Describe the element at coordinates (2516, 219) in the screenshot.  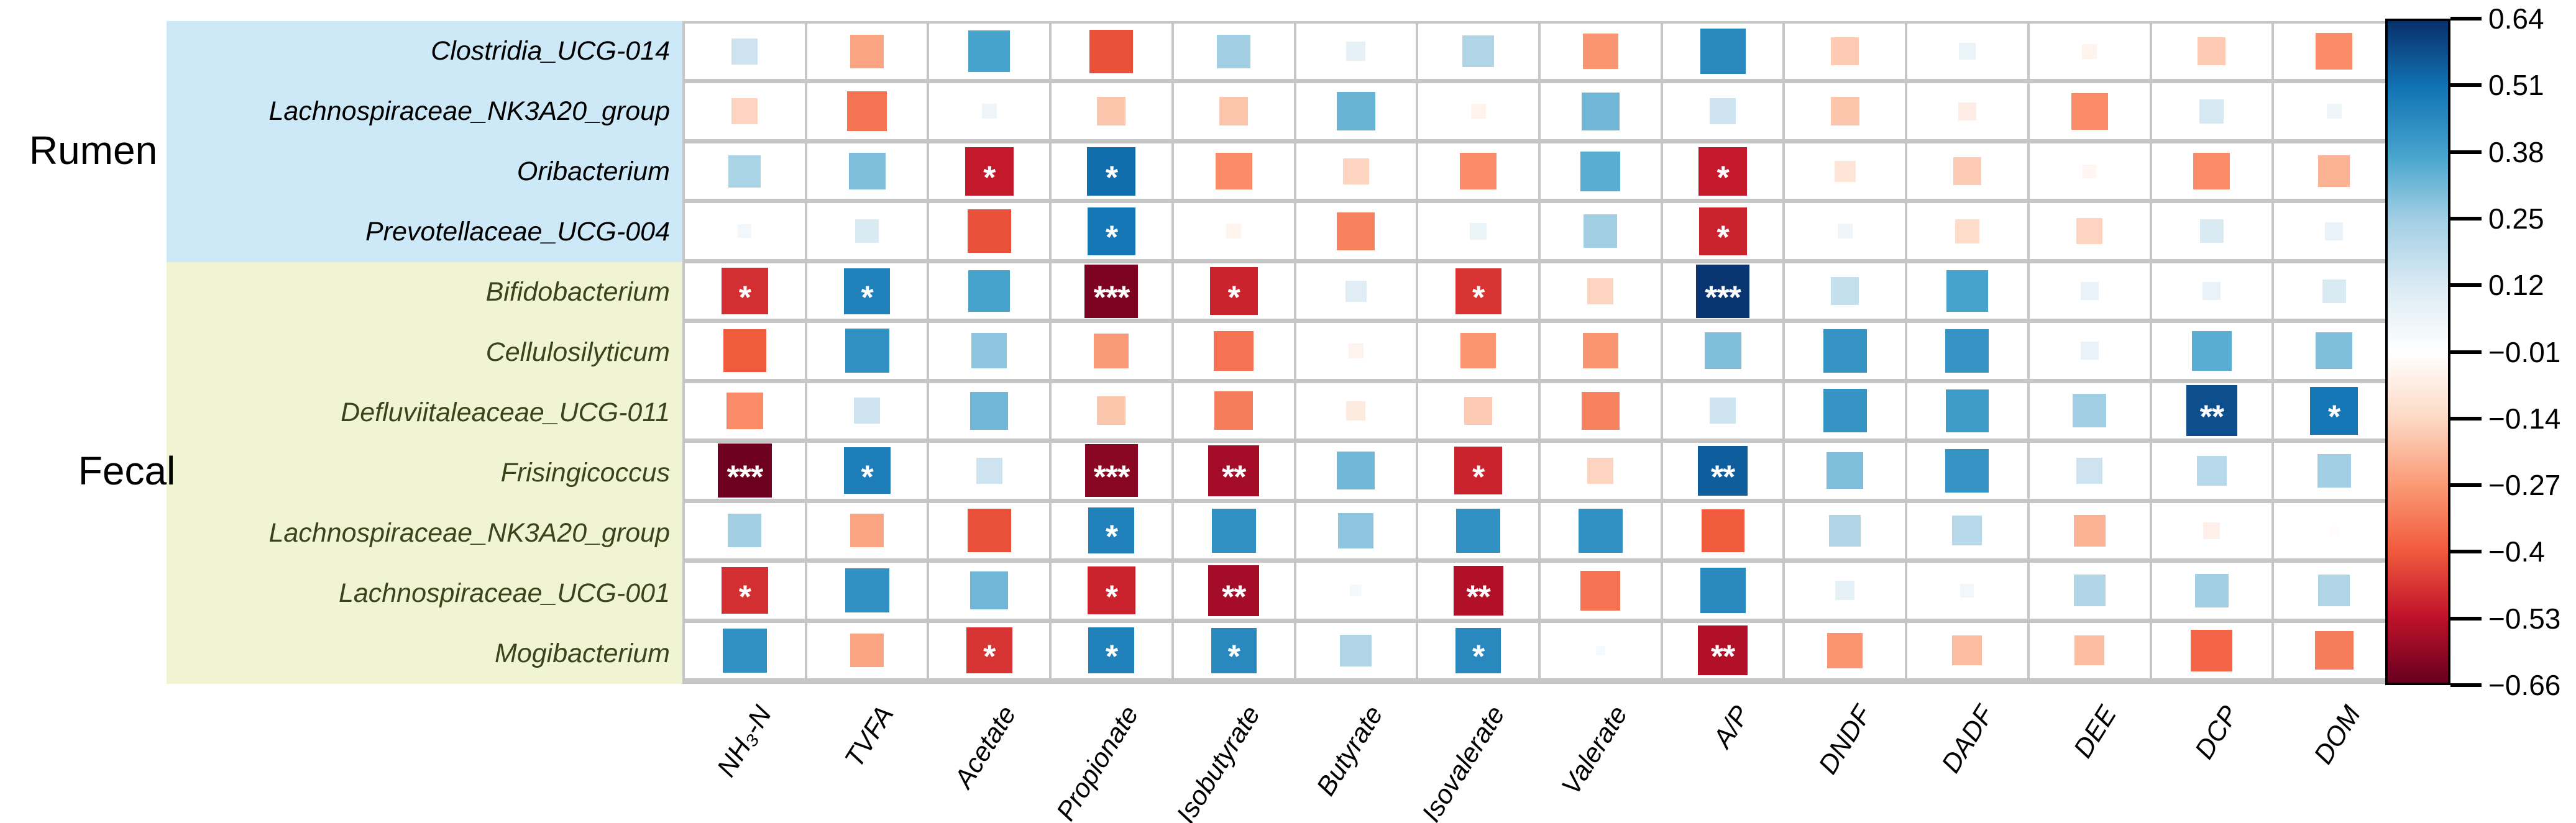
I see `colorbar-tick-label: 0.25` at that location.